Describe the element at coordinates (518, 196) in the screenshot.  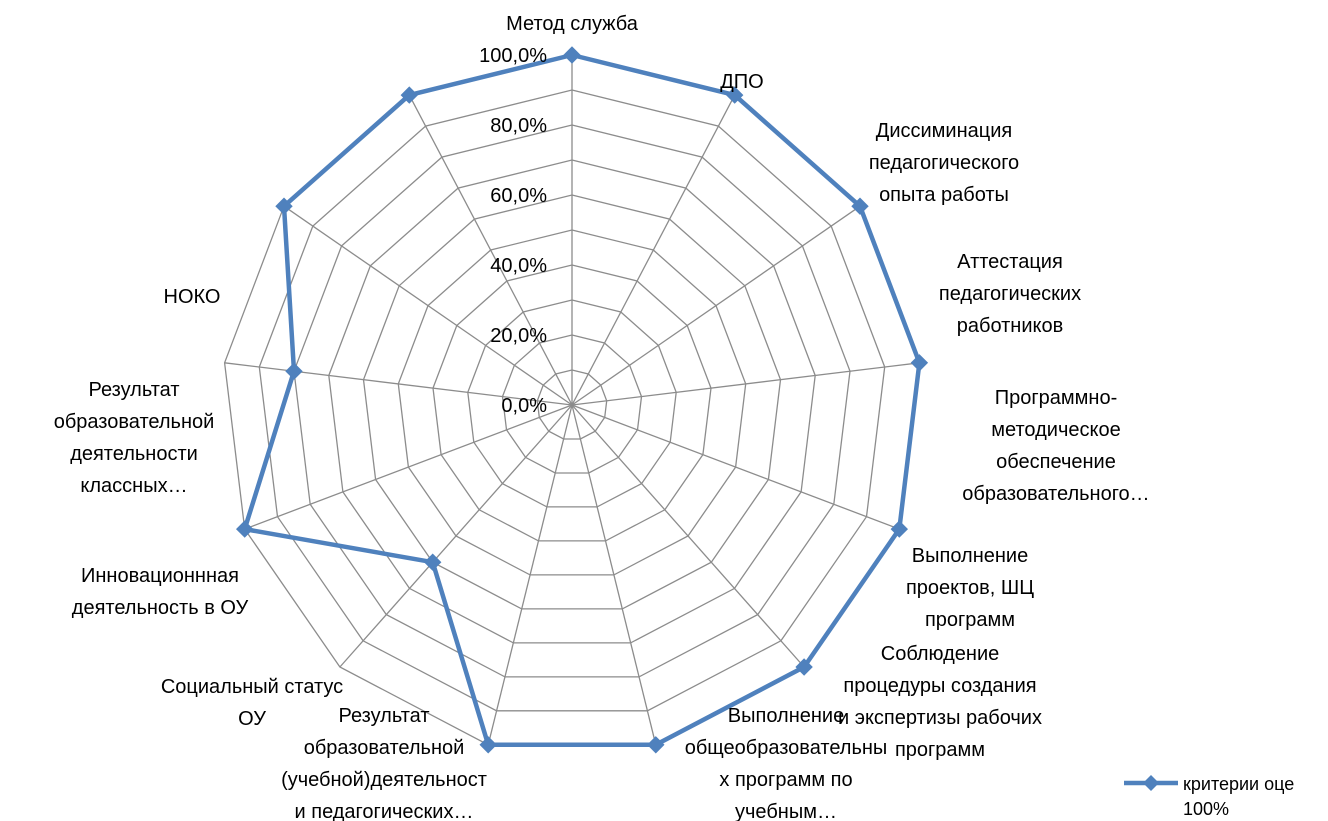
I see `tick-label: 60,0%` at that location.